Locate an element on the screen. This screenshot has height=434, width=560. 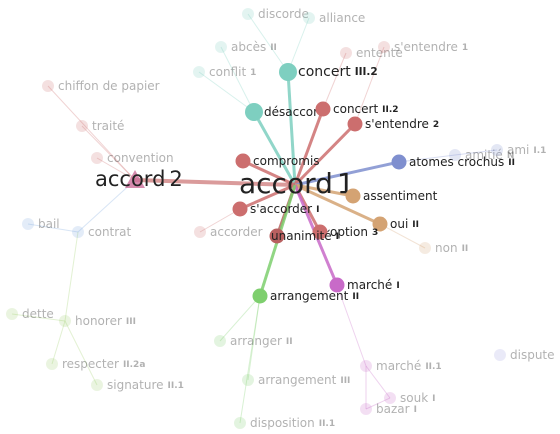
node: bazar I is located at coordinates (388, 409).